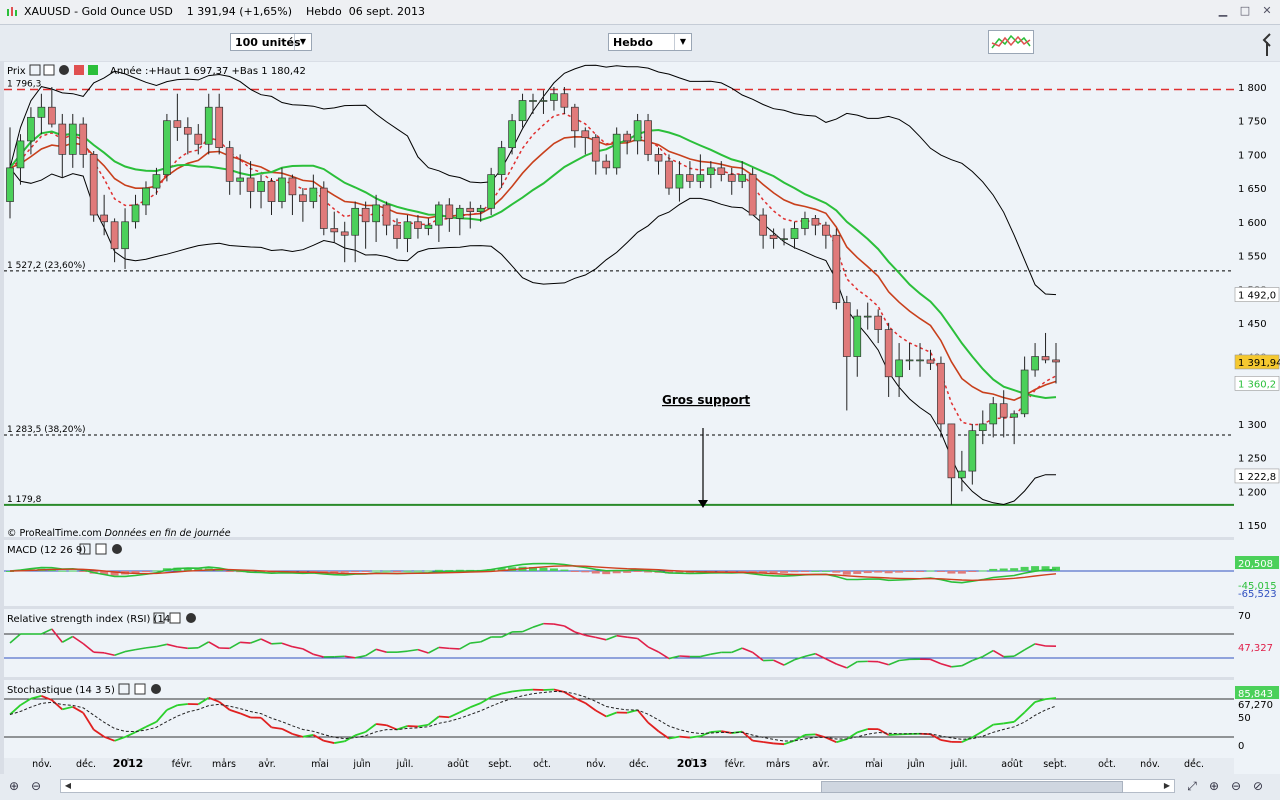 Image resolution: width=1280 pixels, height=800 pixels. Describe the element at coordinates (1223, 10) in the screenshot. I see `minimize-icon: ▁` at that location.